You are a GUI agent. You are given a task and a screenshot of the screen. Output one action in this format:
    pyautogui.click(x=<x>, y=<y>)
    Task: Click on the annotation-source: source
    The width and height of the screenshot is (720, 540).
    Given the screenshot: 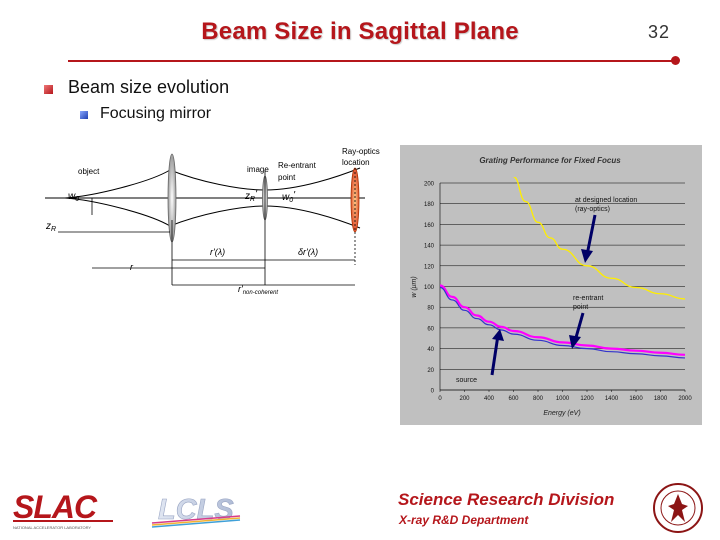 What is the action you would take?
    pyautogui.click(x=466, y=380)
    